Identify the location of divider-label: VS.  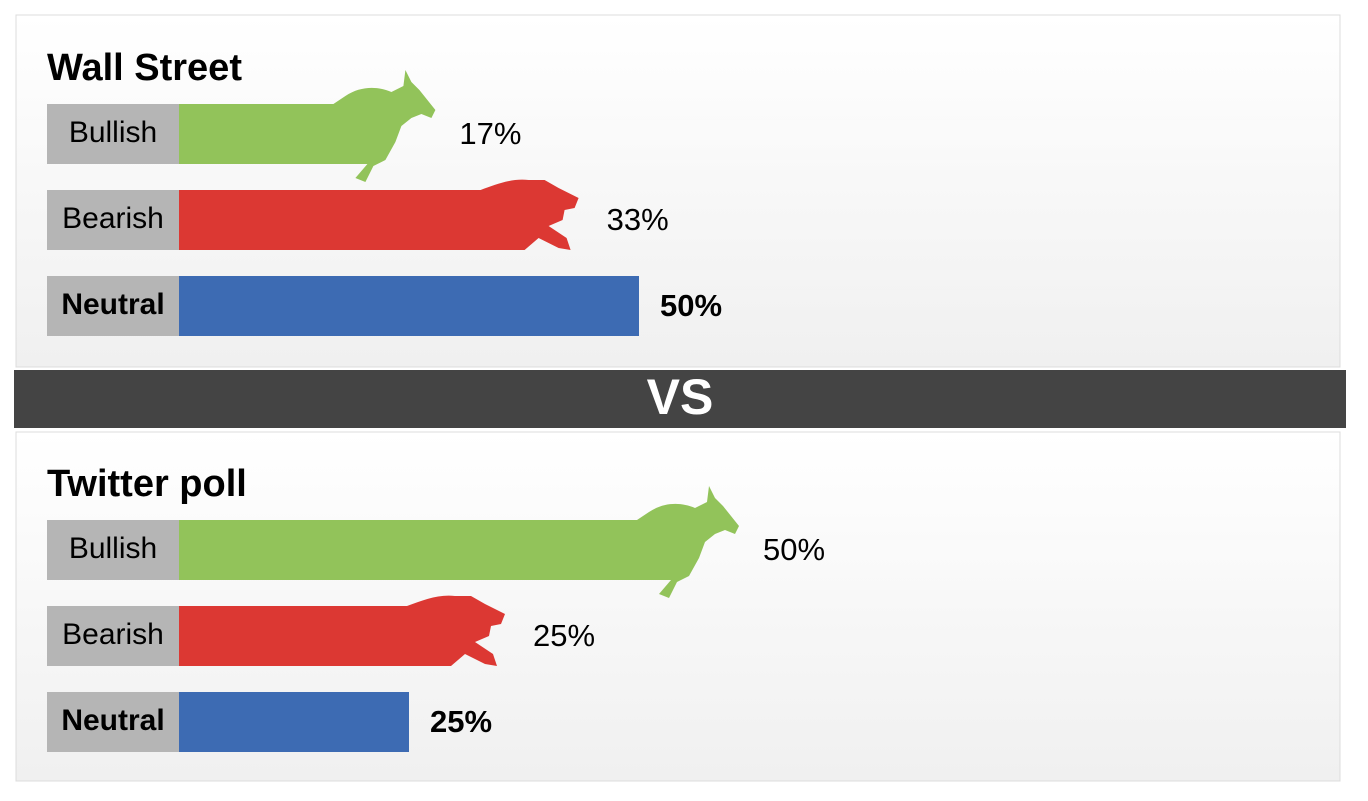
(680, 397).